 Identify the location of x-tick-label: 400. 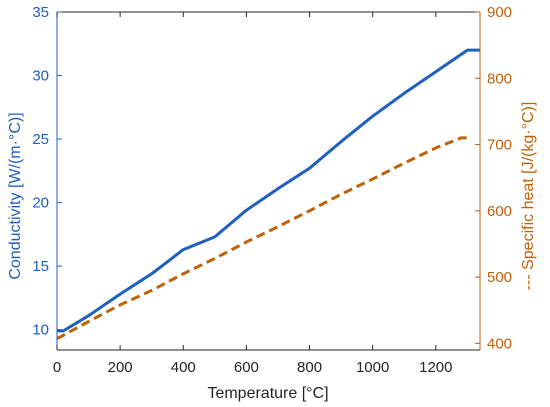
(183, 367).